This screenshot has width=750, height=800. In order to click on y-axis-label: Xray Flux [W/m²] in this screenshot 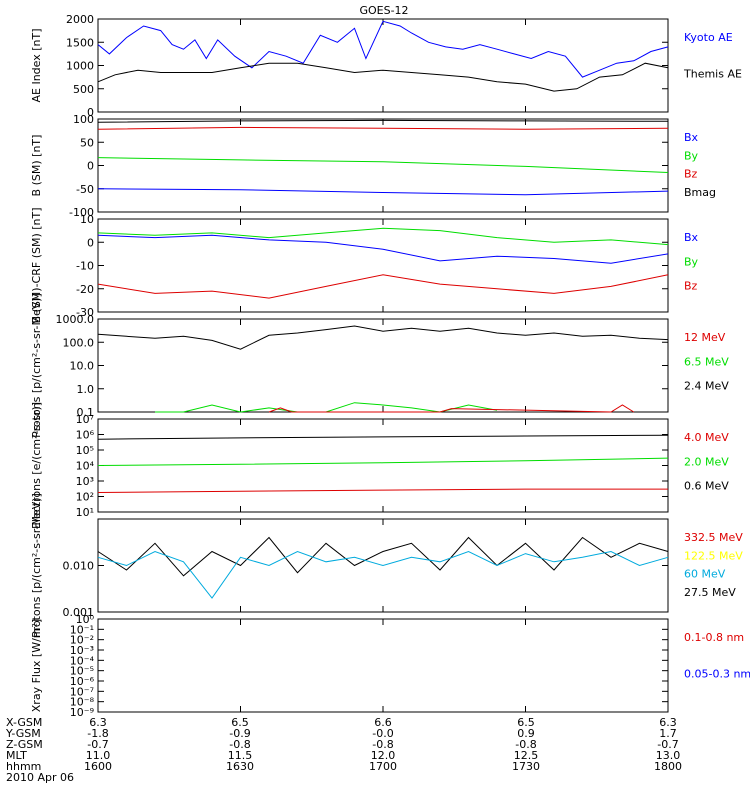, I will do `click(36, 665)`.